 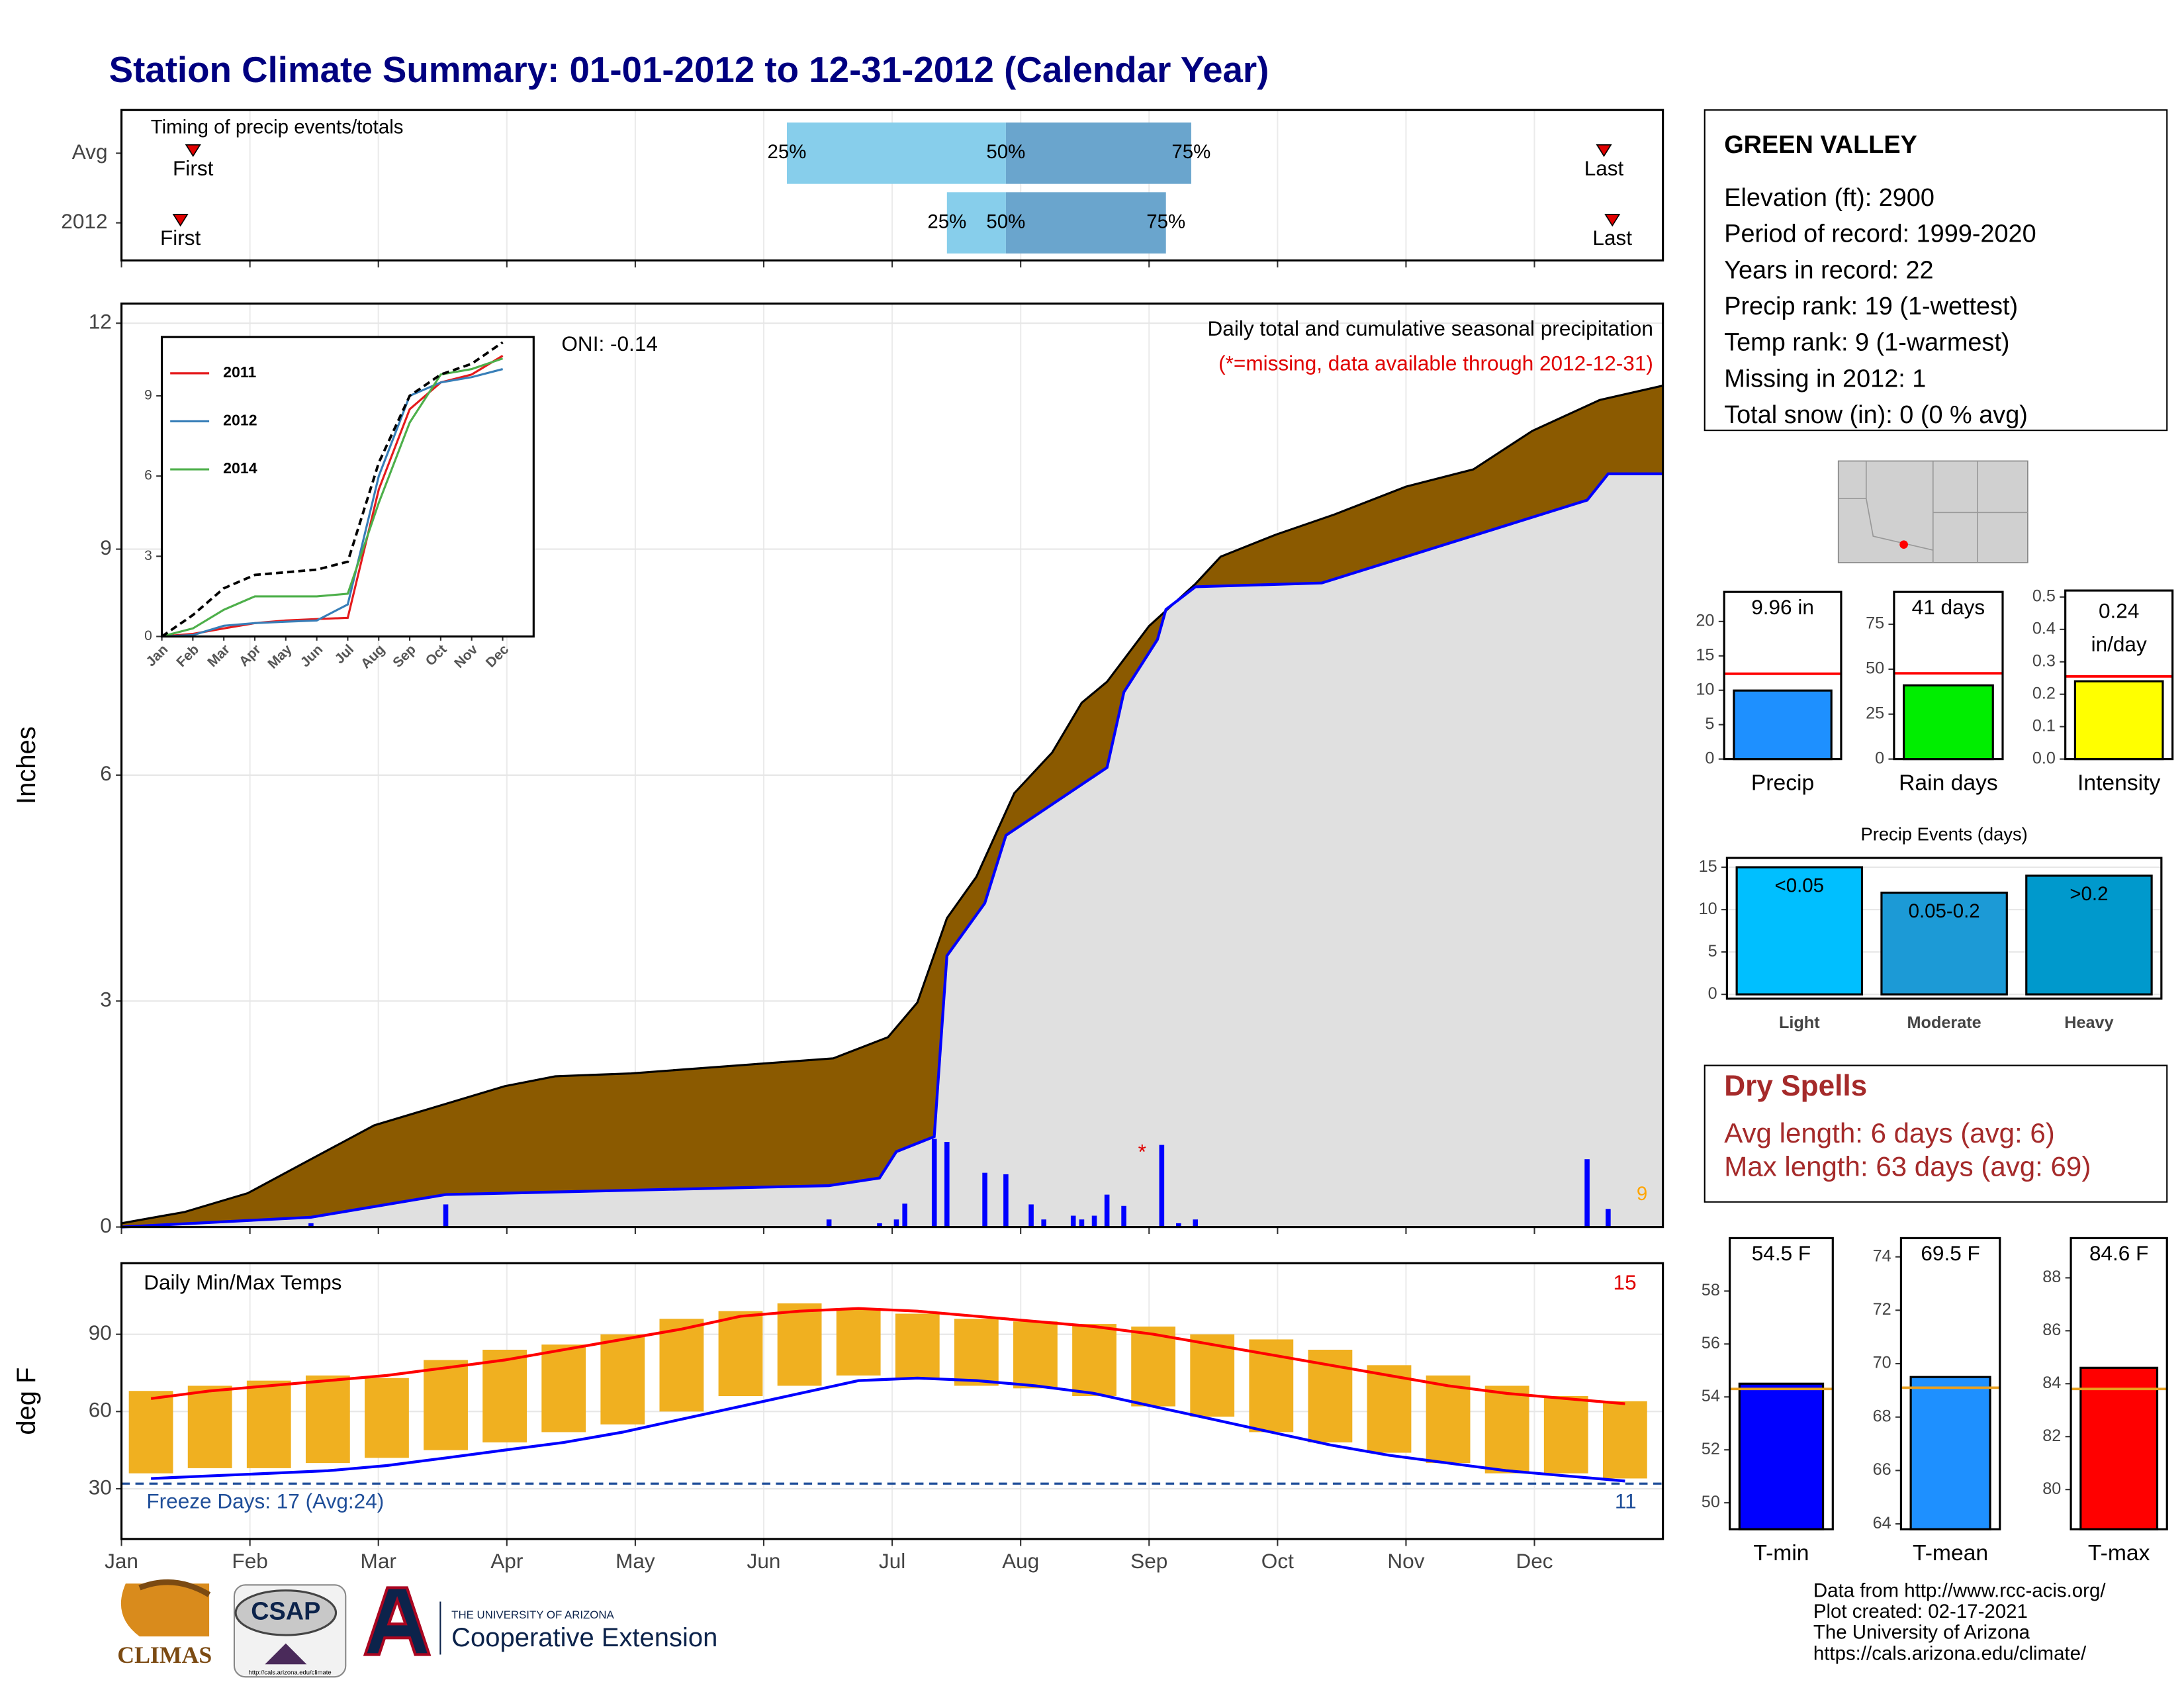 I want to click on logo-text: Cooperative Extension, so click(x=584, y=1637).